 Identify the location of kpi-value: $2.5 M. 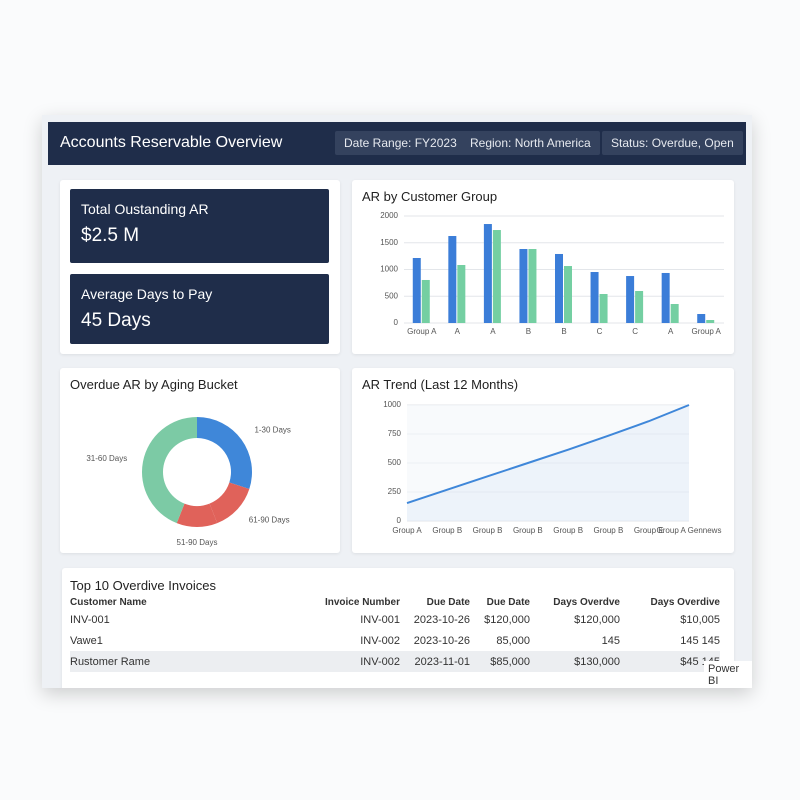
(110, 235).